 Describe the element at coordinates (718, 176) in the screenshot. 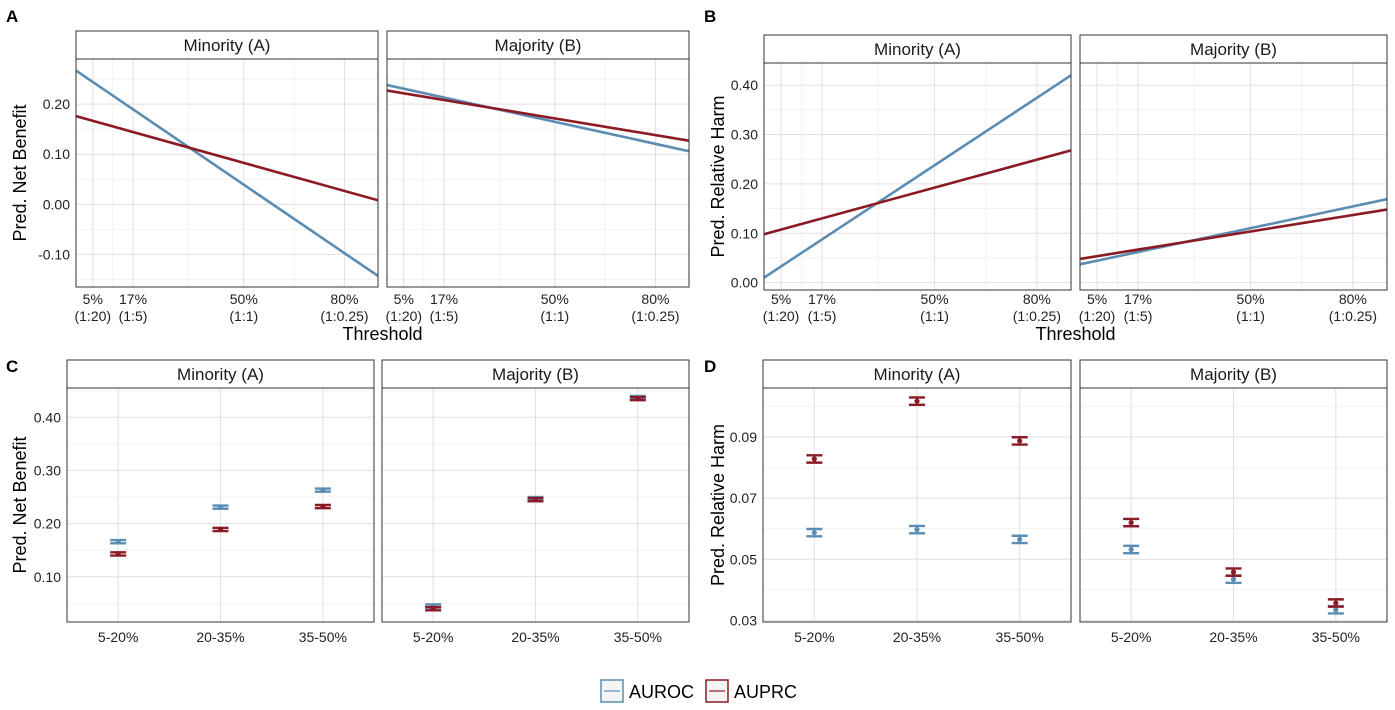

I see `y-axis-title: Pred. Relative Harm` at that location.